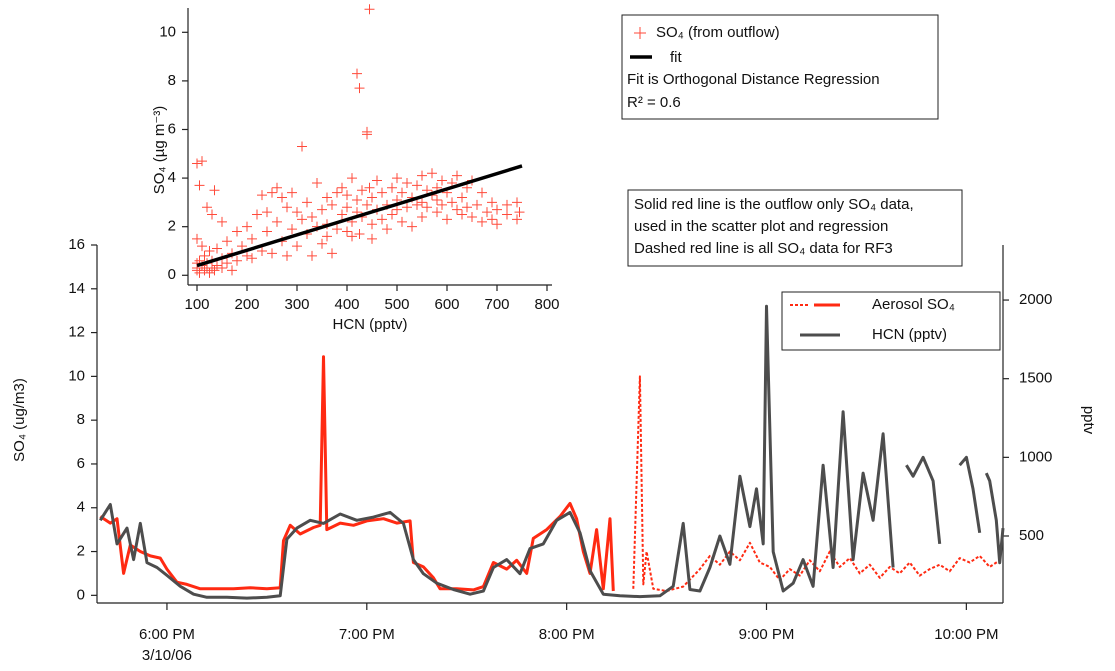 The width and height of the screenshot is (1115, 671). I want to click on x-tick-label: 200, so click(246, 304).